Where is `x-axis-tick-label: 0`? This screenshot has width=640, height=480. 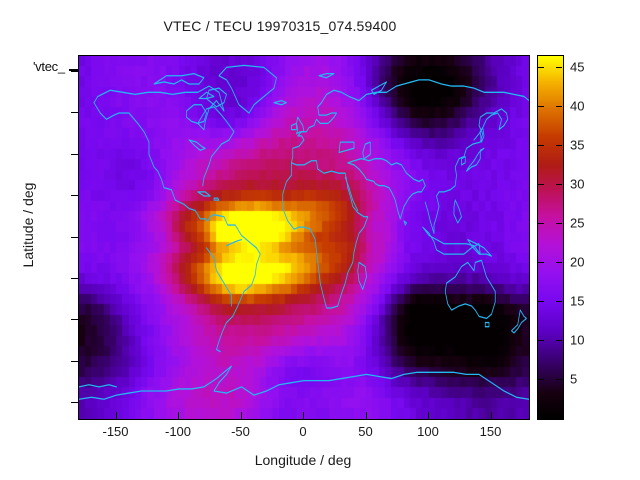
x-axis-tick-label: 0 is located at coordinates (303, 431).